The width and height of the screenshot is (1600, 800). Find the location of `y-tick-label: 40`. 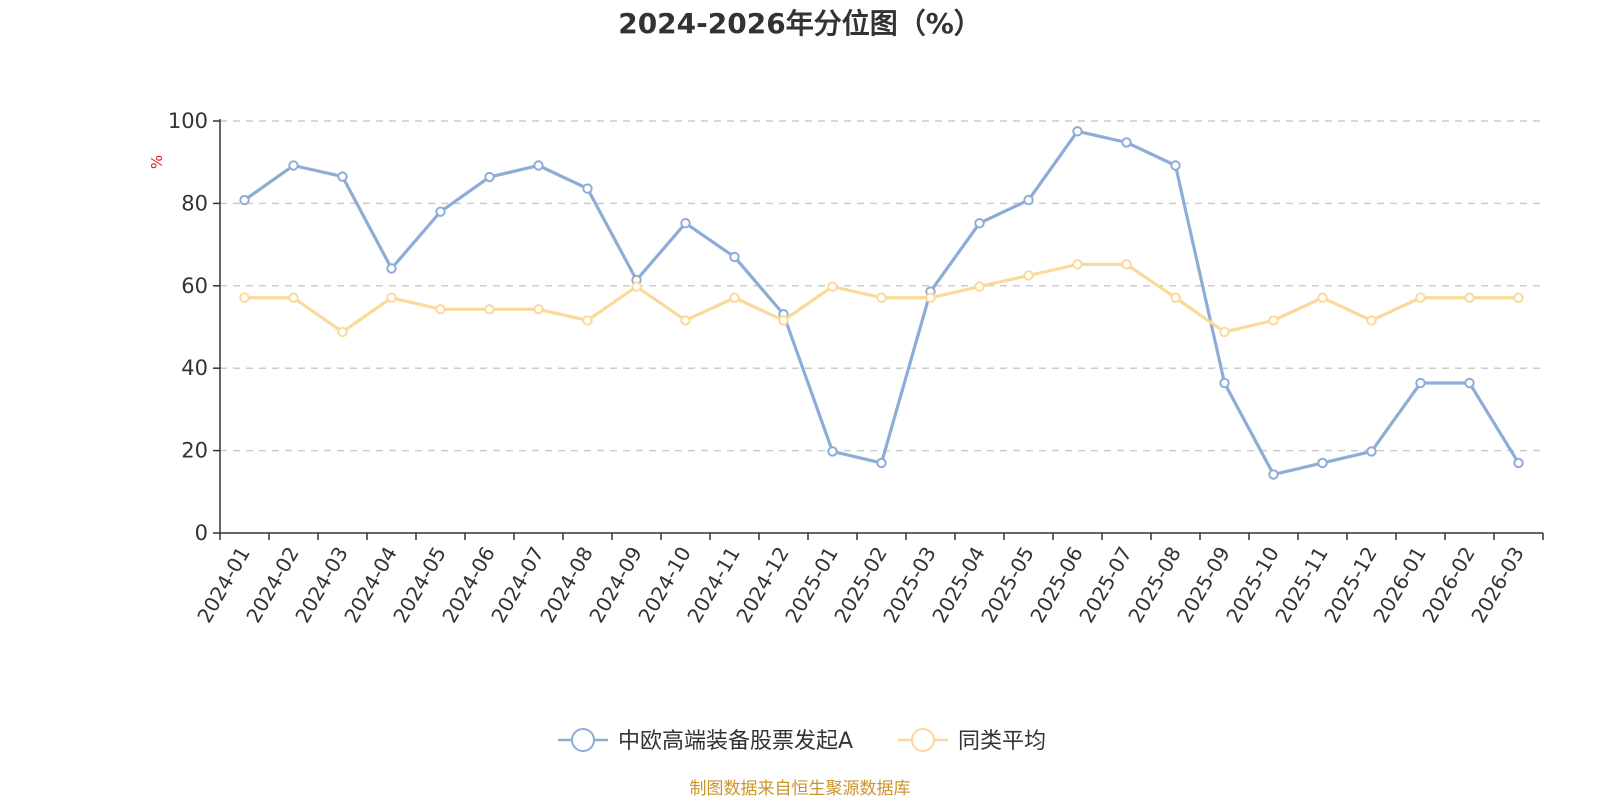

y-tick-label: 40 is located at coordinates (194, 368).